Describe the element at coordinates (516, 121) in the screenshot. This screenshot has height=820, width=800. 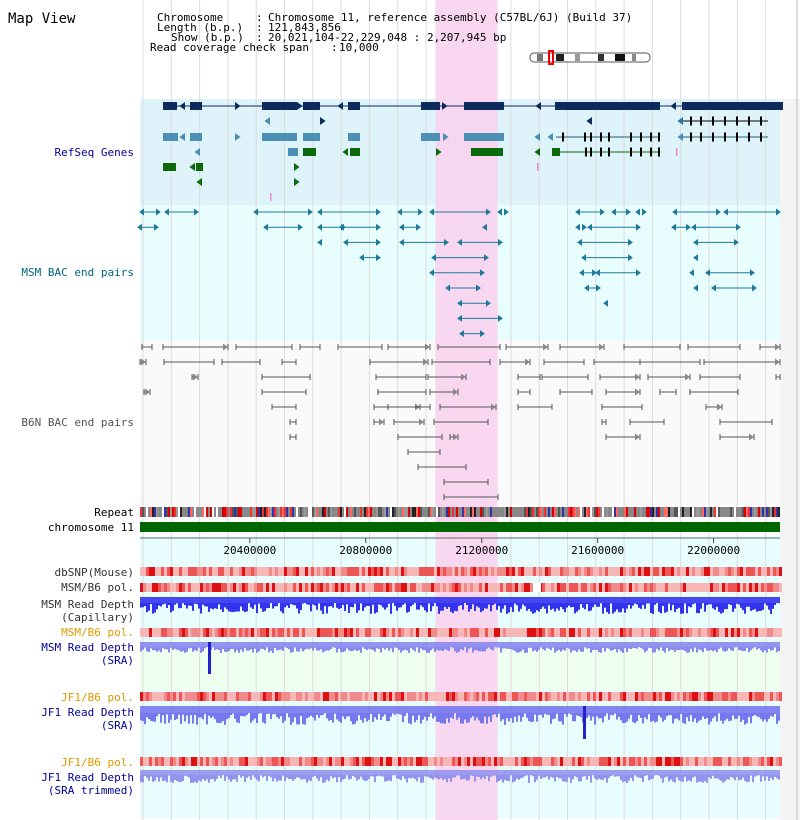
I see `gene-row-small` at that location.